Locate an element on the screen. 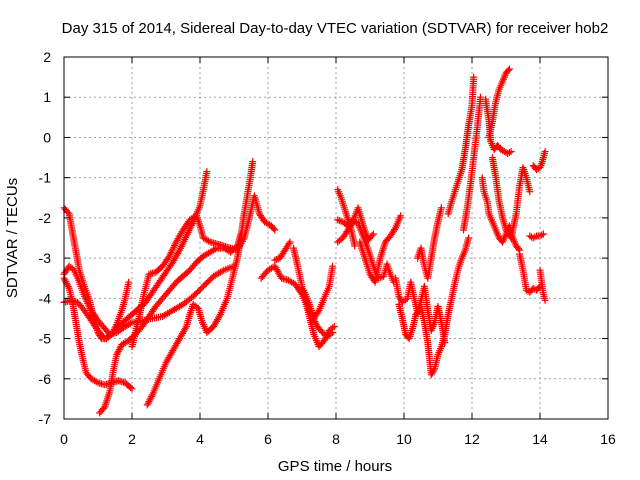 The image size is (640, 480). y-tick-label: -5 is located at coordinates (45, 339).